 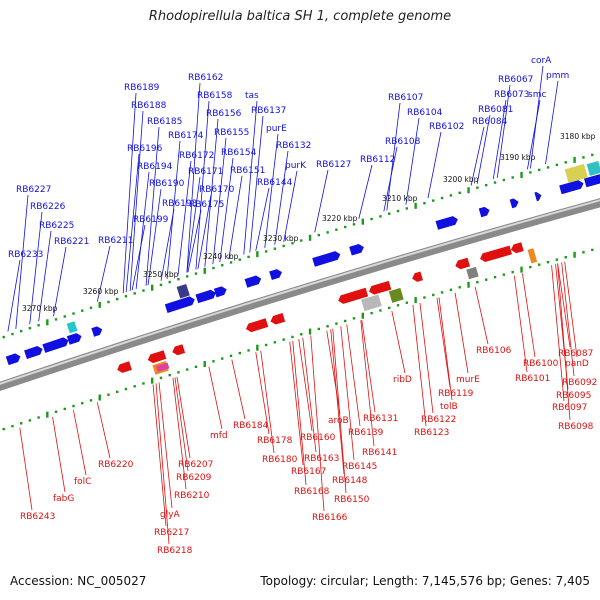 What do you see at coordinates (379, 453) in the screenshot?
I see `reverse-gene-label-rb6141: RB6141` at bounding box center [379, 453].